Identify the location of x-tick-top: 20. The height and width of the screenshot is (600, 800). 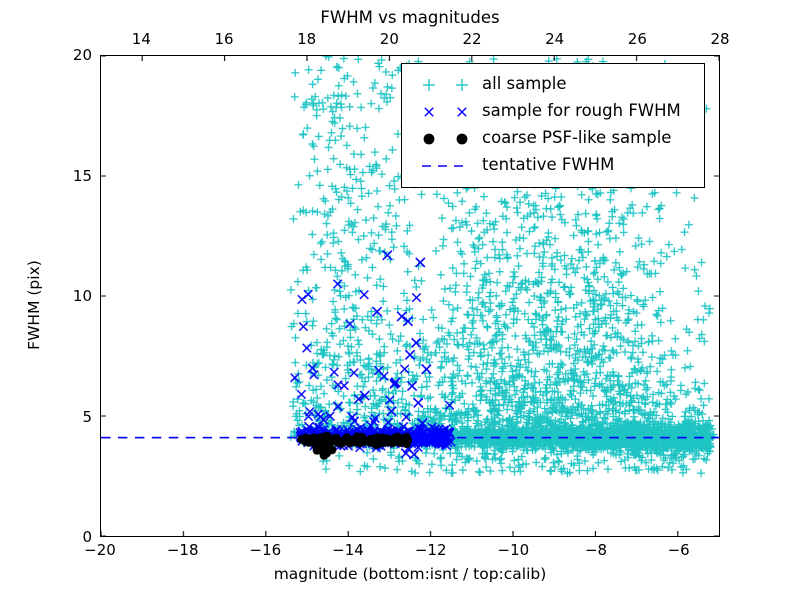
(389, 39).